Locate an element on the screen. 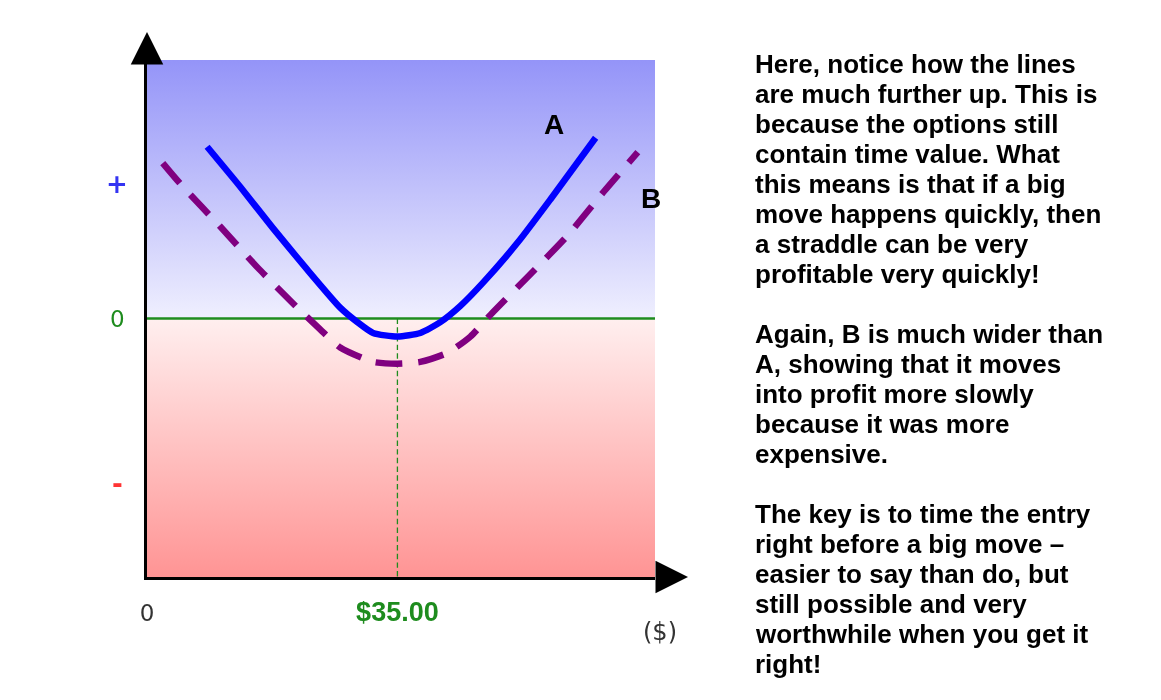  series-label: A is located at coordinates (554, 124).